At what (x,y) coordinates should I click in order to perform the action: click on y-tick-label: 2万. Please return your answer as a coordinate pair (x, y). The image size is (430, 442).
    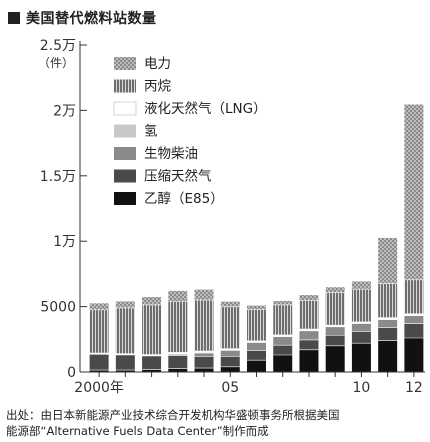
    Looking at the image, I should click on (64, 111).